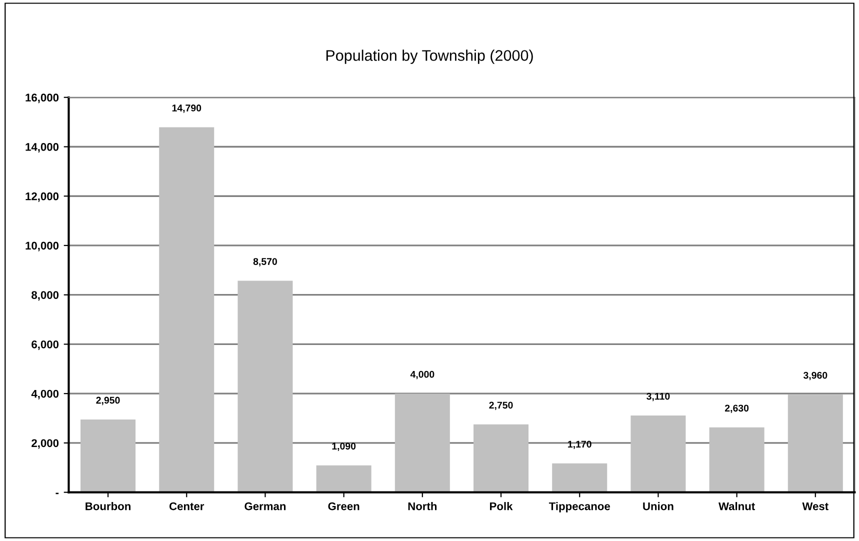 This screenshot has height=541, width=859. I want to click on y-tick-label: 14,000, so click(42, 147).